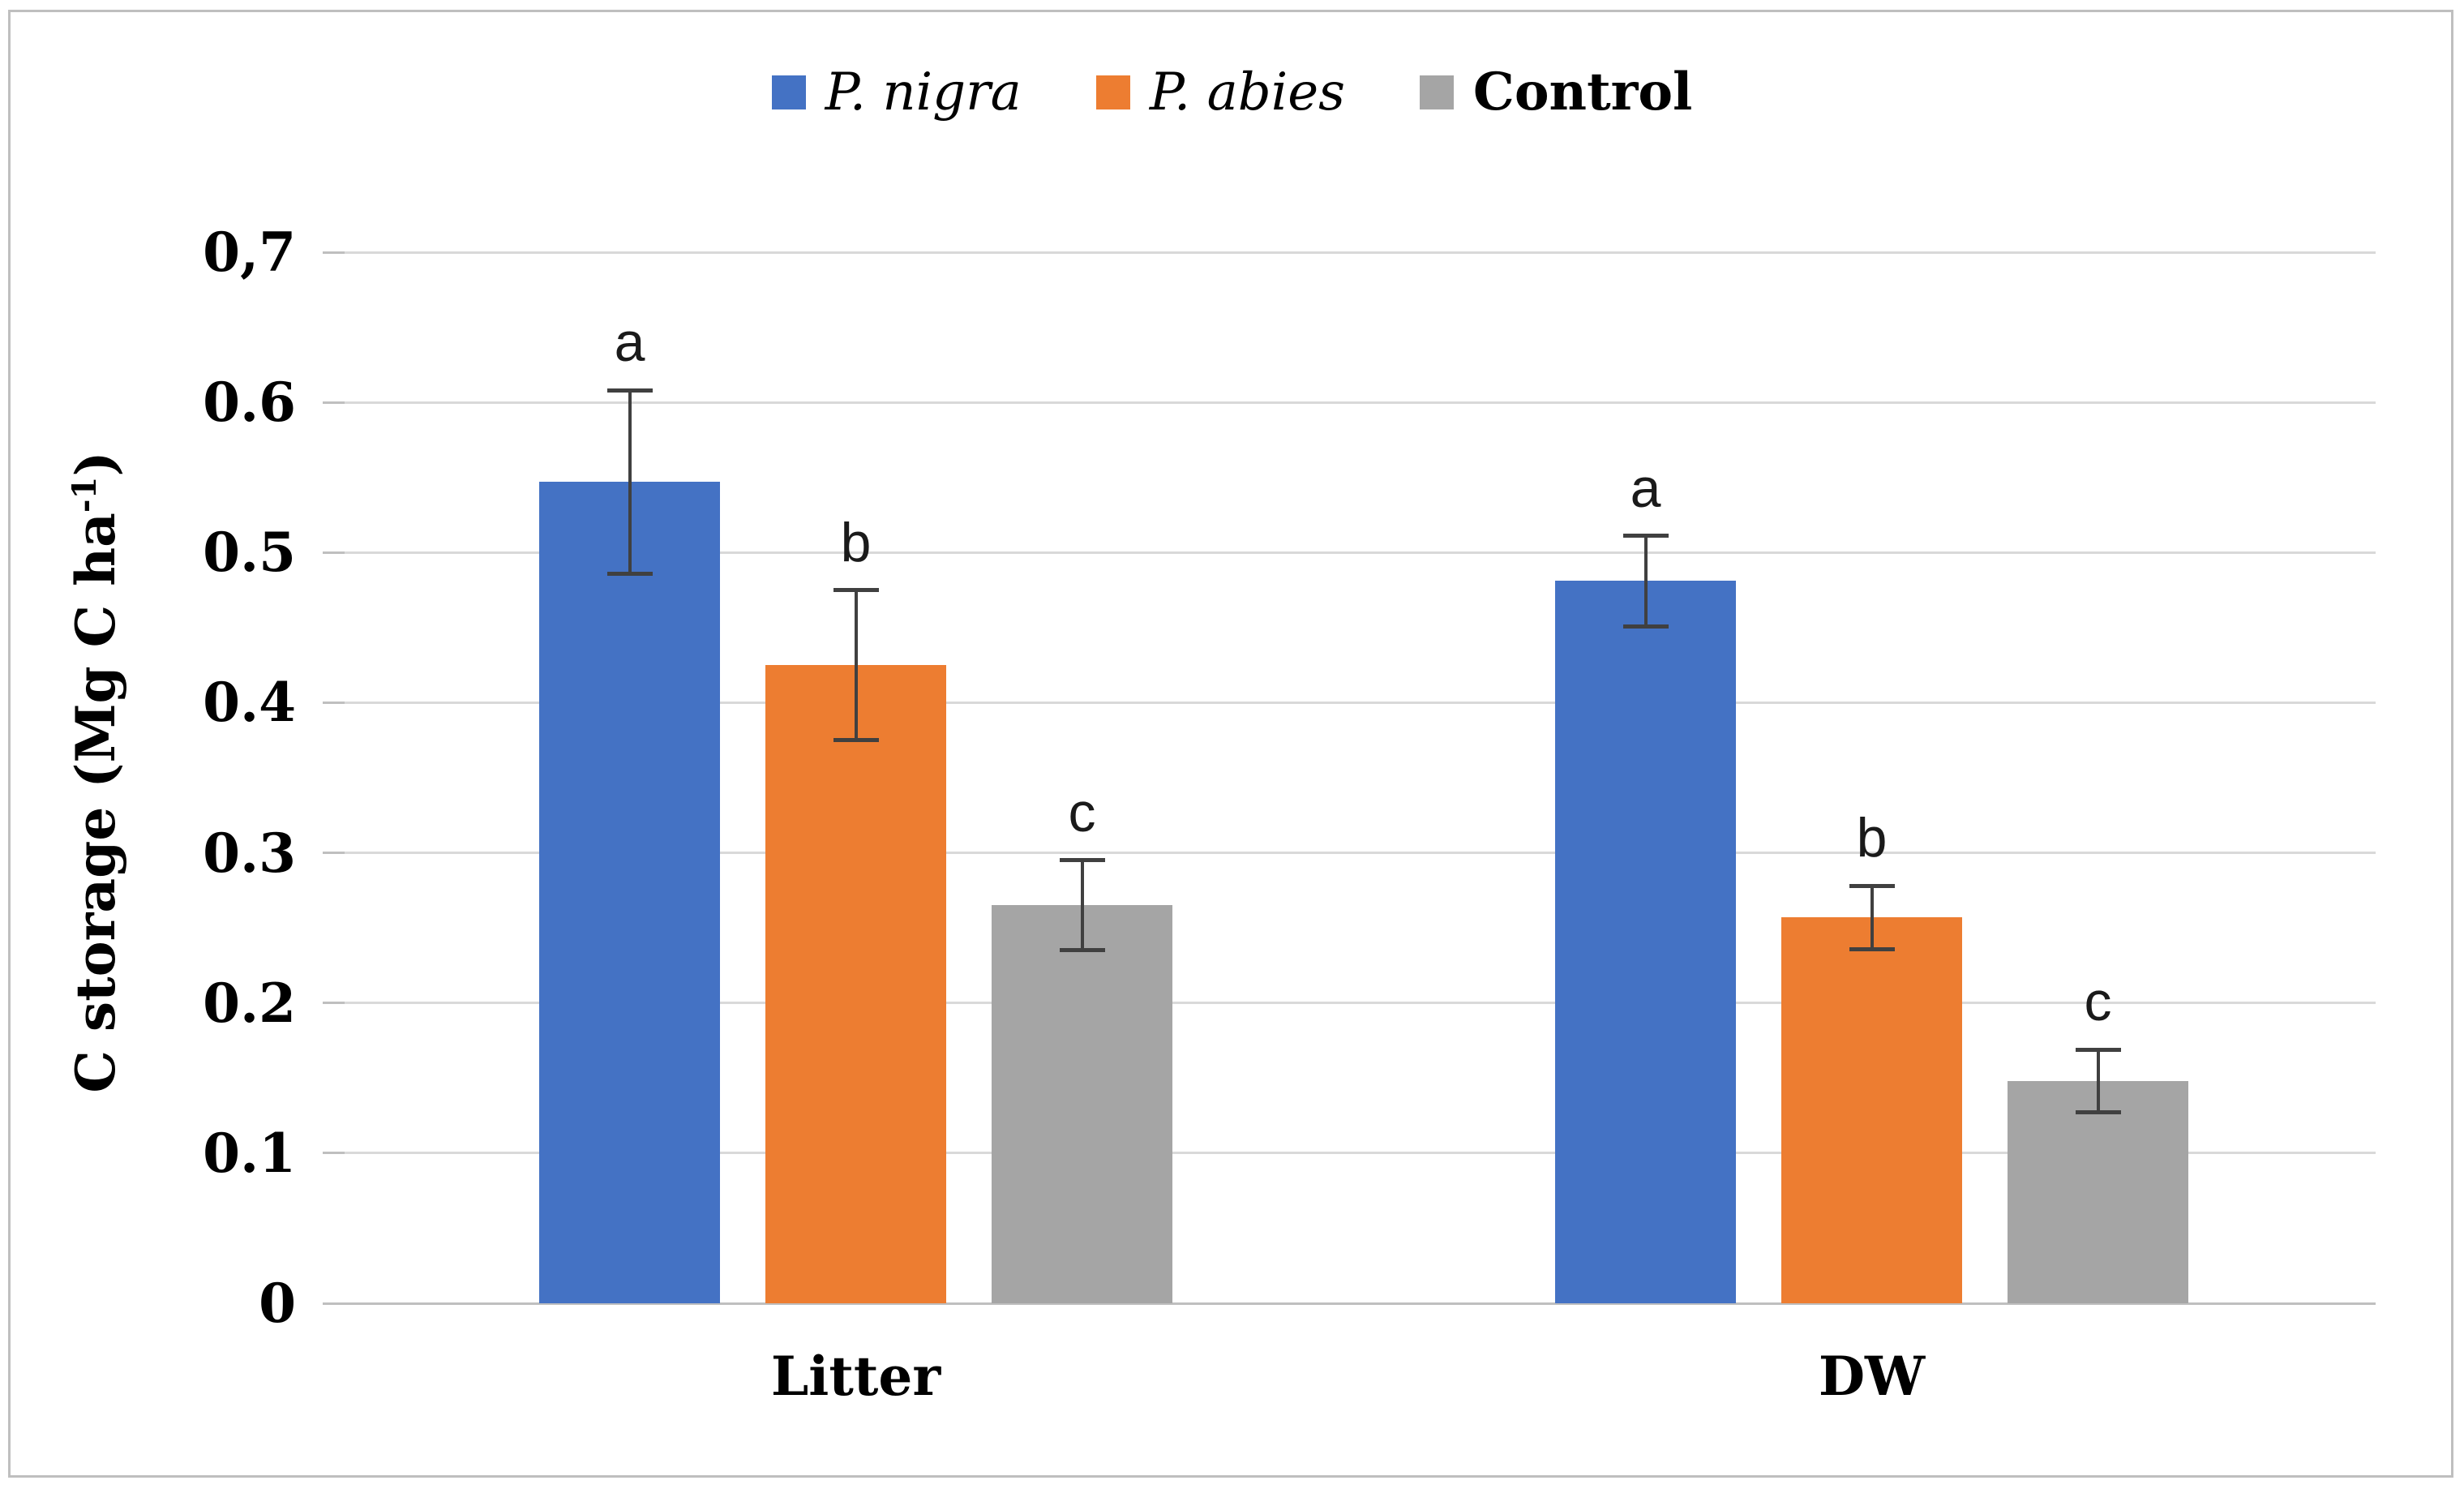  Describe the element at coordinates (923, 92) in the screenshot. I see `legend-label-p-nigra: P. nigra` at that location.